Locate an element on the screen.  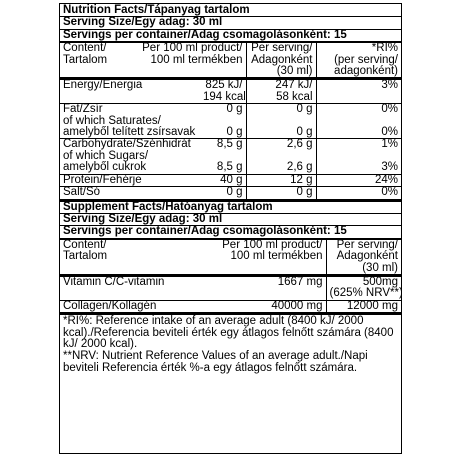
nutrition-salt-table: Salt/Só 0 g 0 g 0% is located at coordinates (230, 192).